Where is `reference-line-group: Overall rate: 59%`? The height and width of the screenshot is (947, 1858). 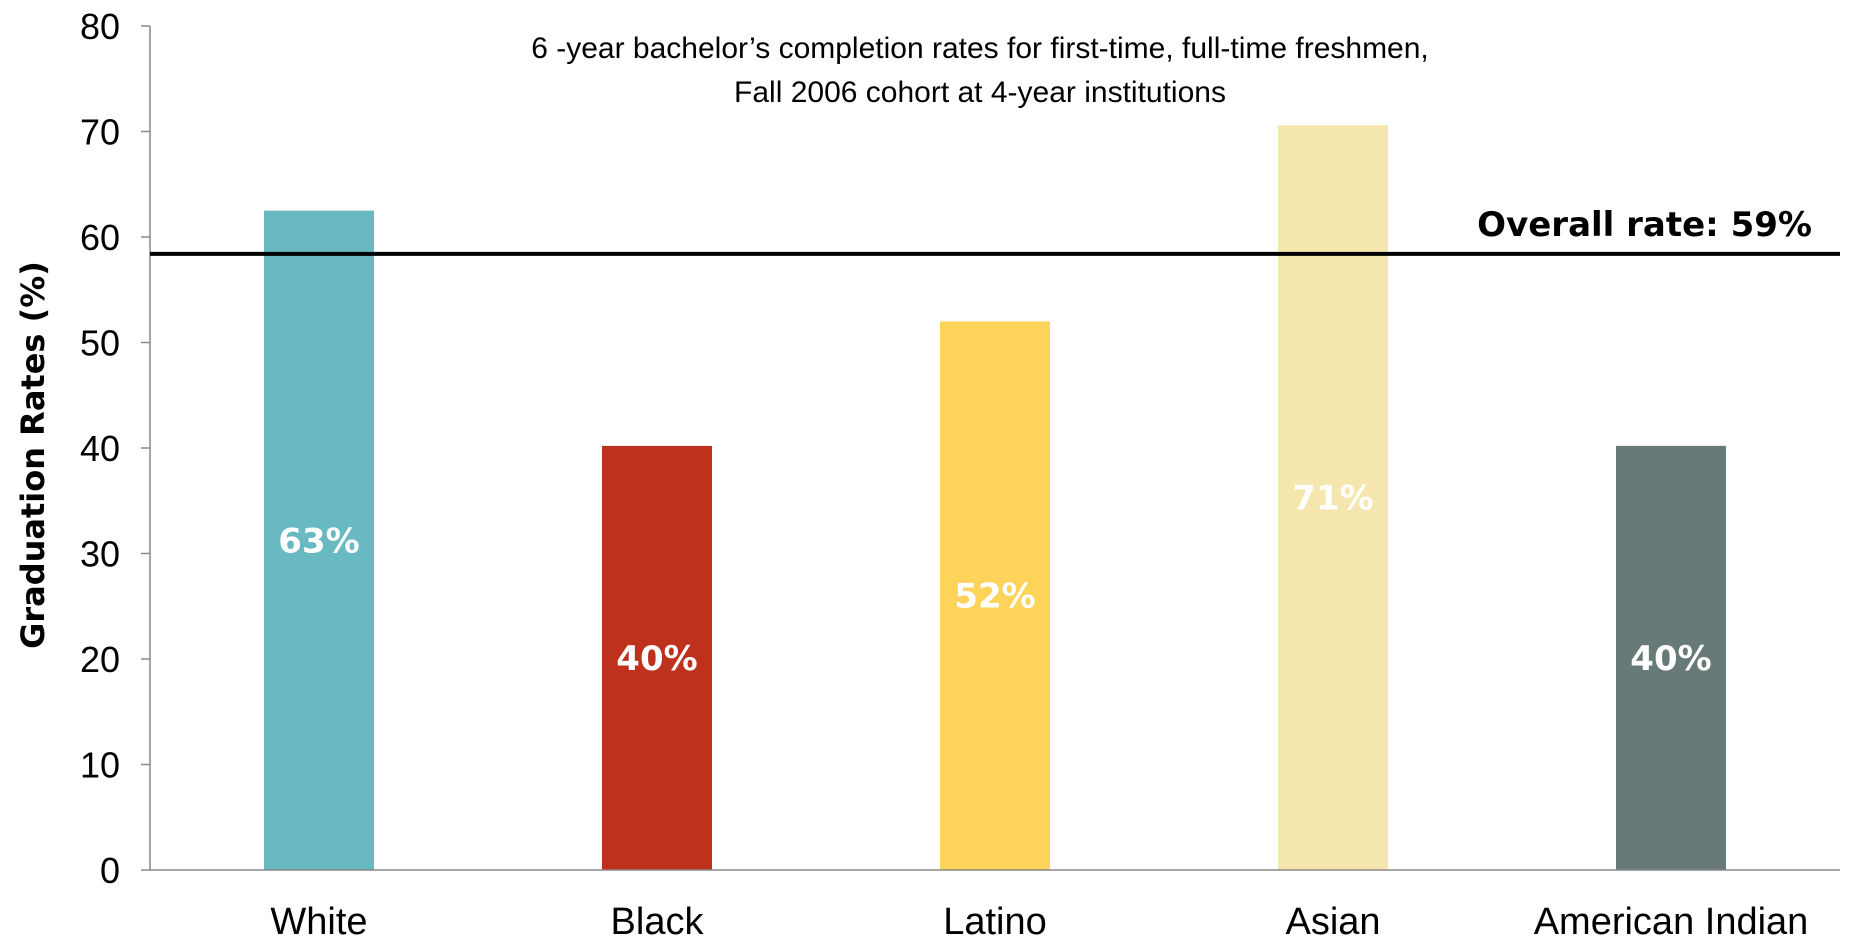
reference-line-group: Overall rate: 59% is located at coordinates (995, 230).